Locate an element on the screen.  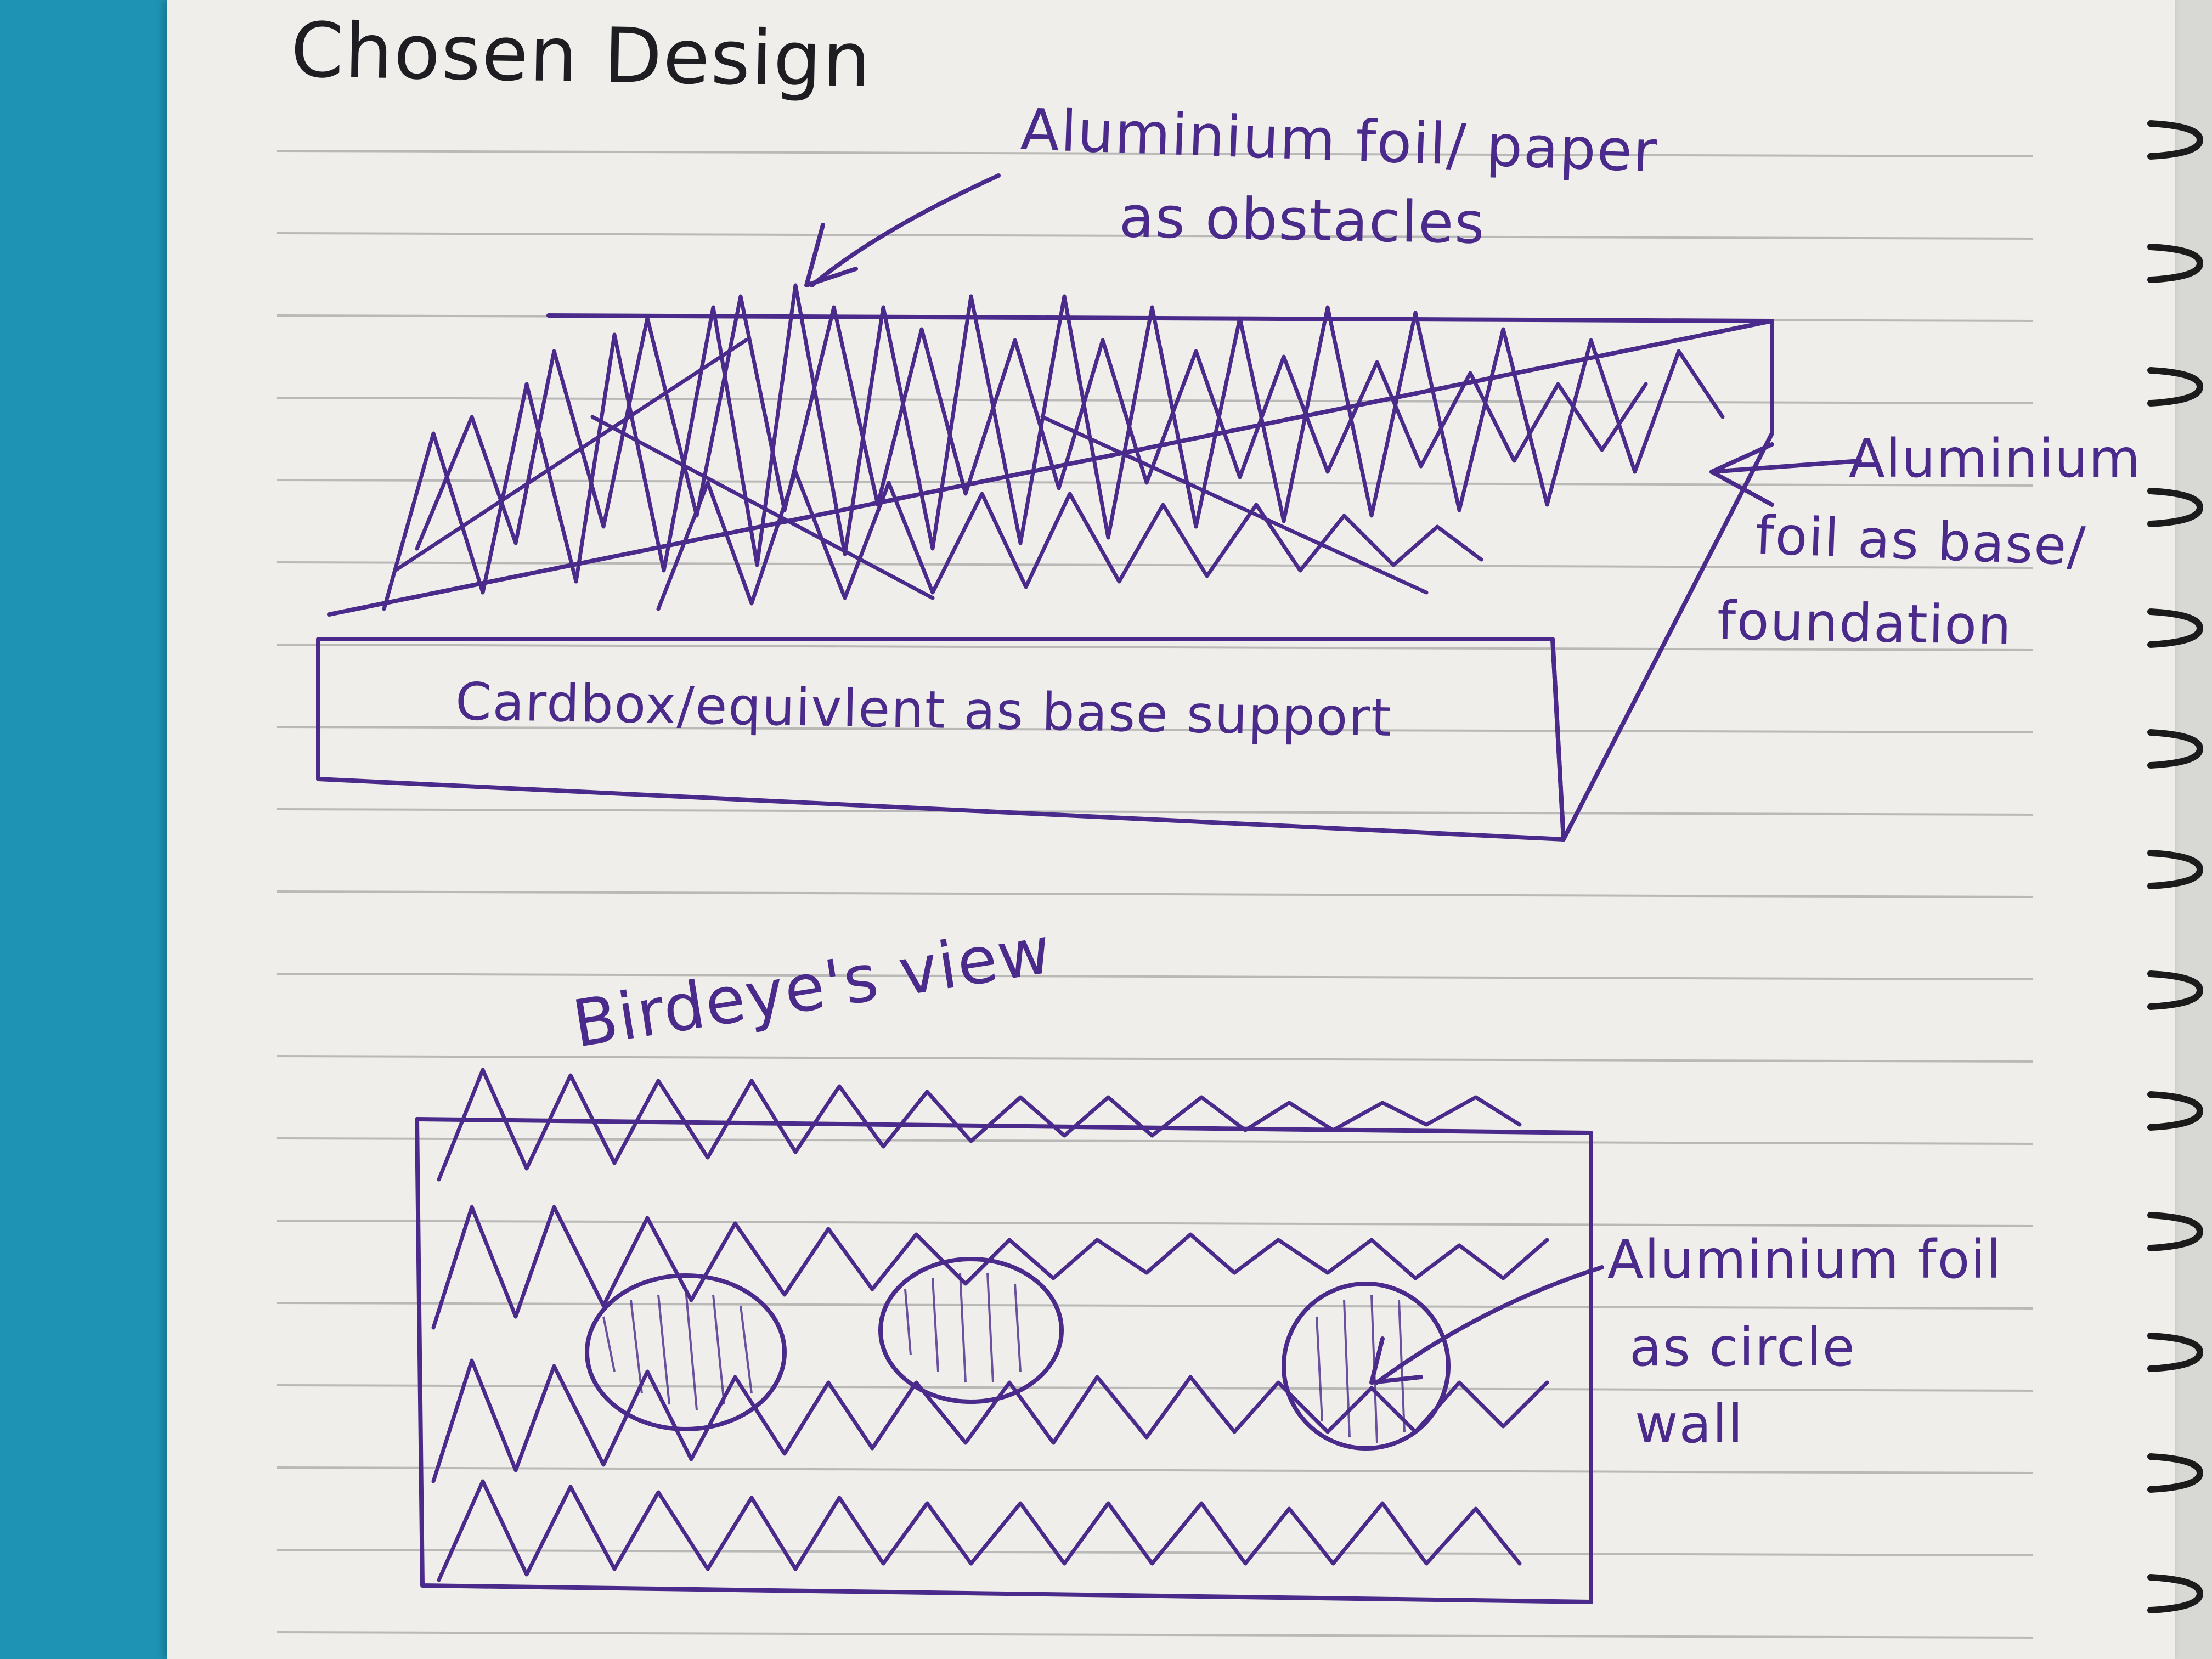
obstacles-label-line2: as obstacles is located at coordinates (1302, 220).